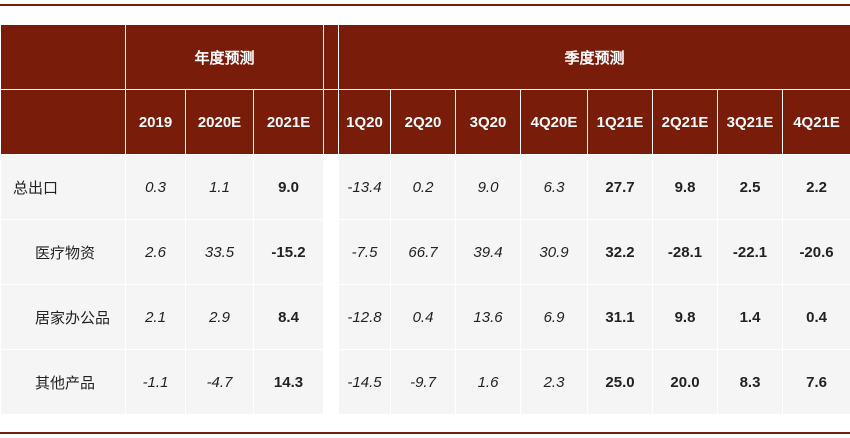  I want to click on row-label: 居家办公品, so click(63, 317).